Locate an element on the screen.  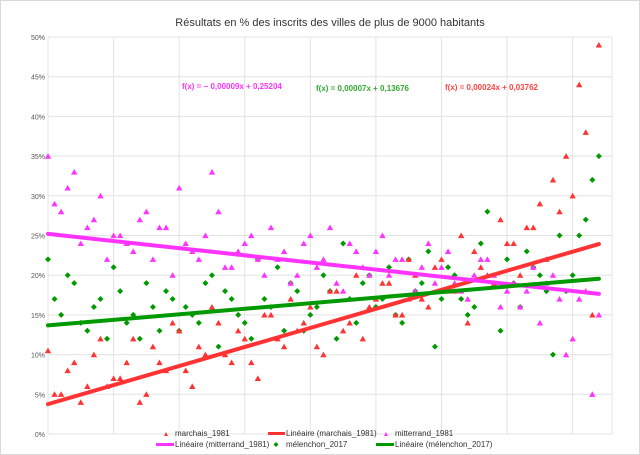
y-tick-label: 0% is located at coordinates (40, 435).